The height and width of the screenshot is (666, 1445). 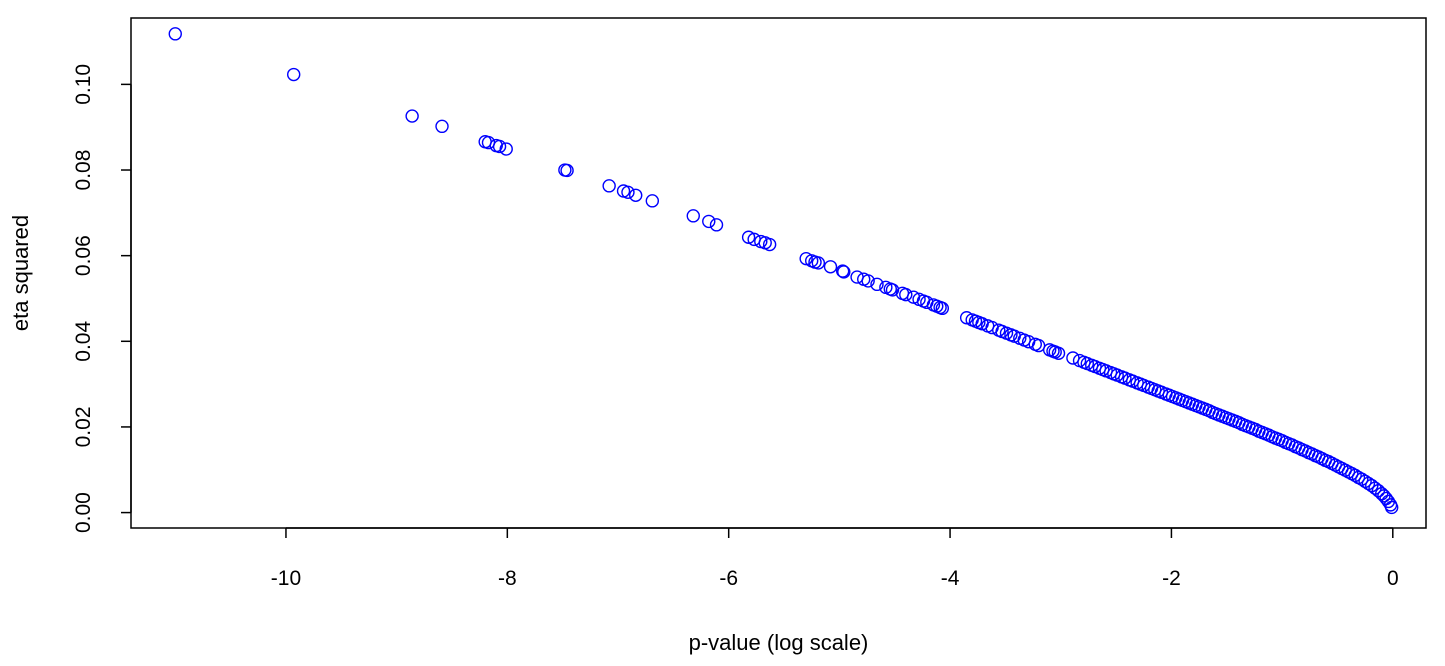 What do you see at coordinates (83, 427) in the screenshot?
I see `y-tick-label: 0.02` at bounding box center [83, 427].